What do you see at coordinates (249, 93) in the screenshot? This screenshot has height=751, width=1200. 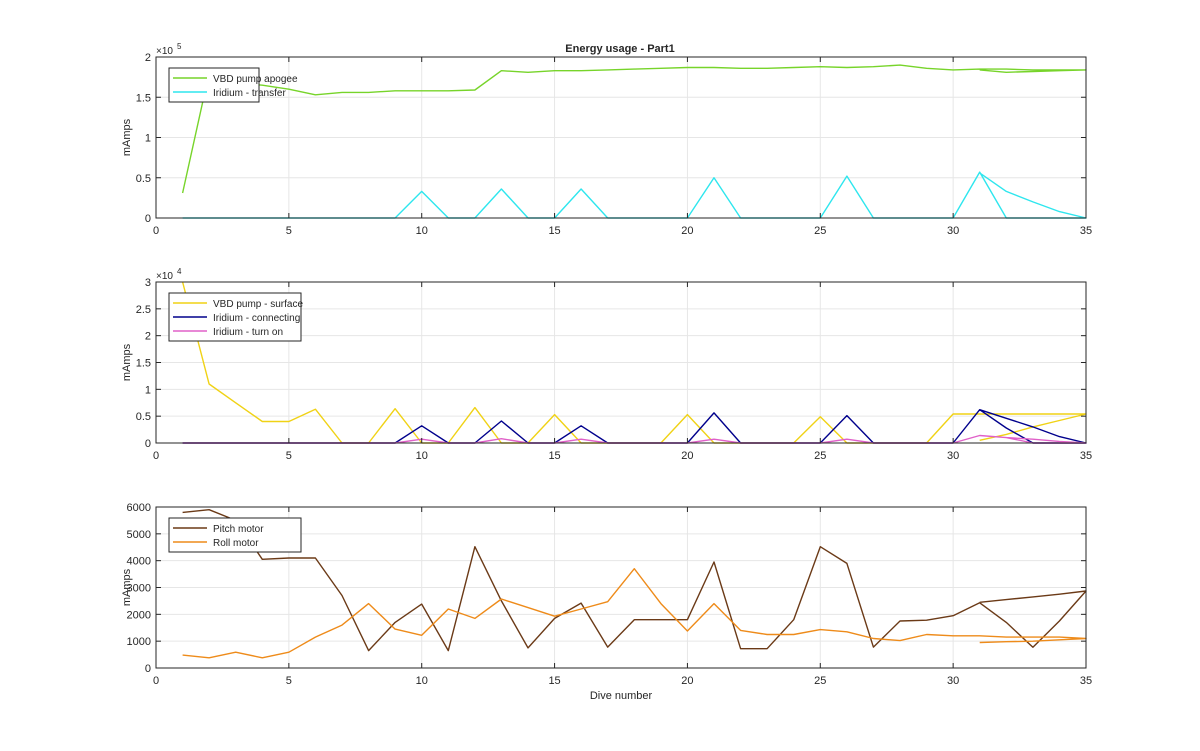 I see `legend-label-2: Iridium - transfer` at bounding box center [249, 93].